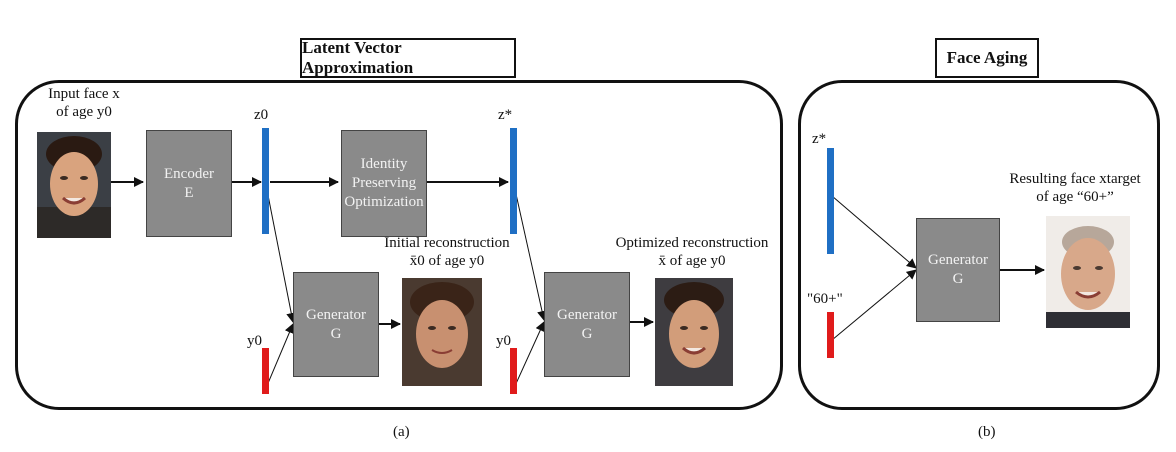 Image resolution: width=1176 pixels, height=452 pixels. Describe the element at coordinates (442, 332) in the screenshot. I see `initial-reconstruction-image` at that location.